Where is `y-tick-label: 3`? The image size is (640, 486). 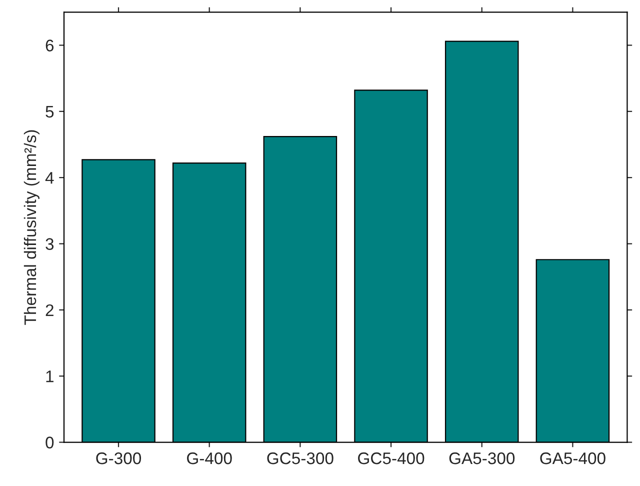
y-tick-label: 3 is located at coordinates (50, 244).